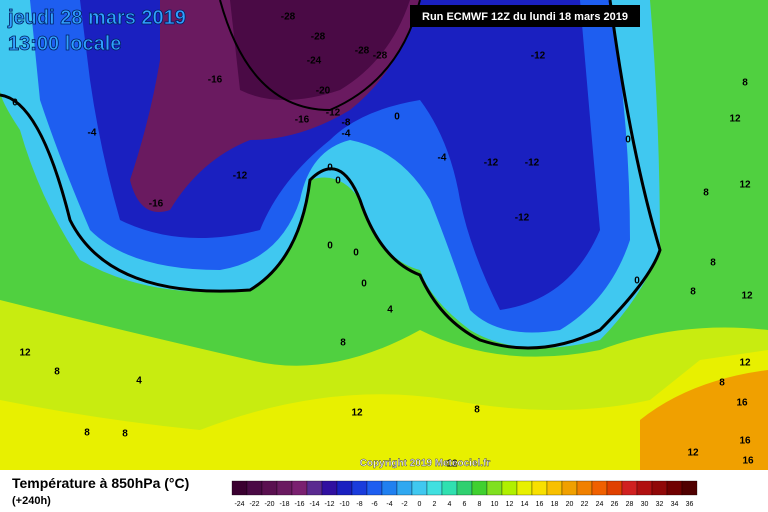 The width and height of the screenshot is (768, 512). I want to click on extreme-zone, so click(320, 50).